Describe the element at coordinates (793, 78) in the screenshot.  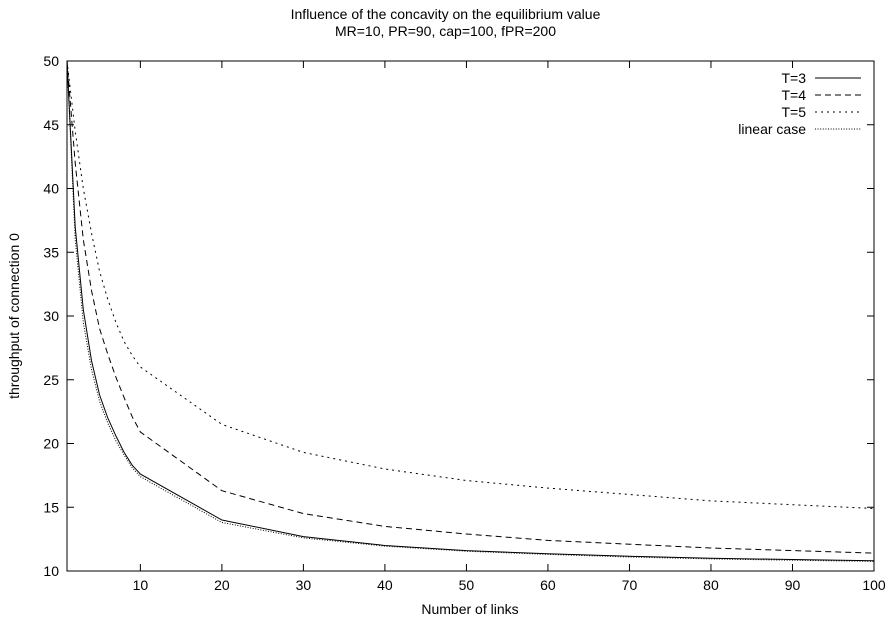
I see `legend-label: T=3` at that location.